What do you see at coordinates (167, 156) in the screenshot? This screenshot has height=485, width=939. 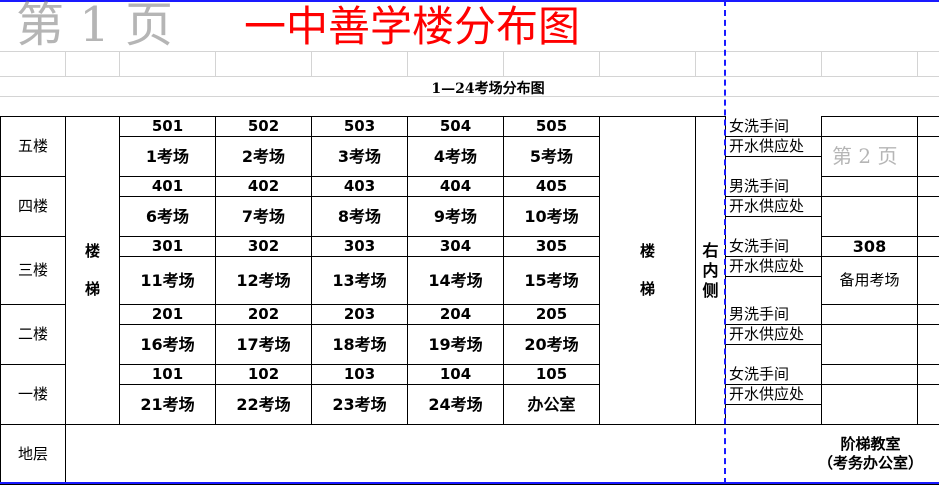 I see `room-name: 1考场` at bounding box center [167, 156].